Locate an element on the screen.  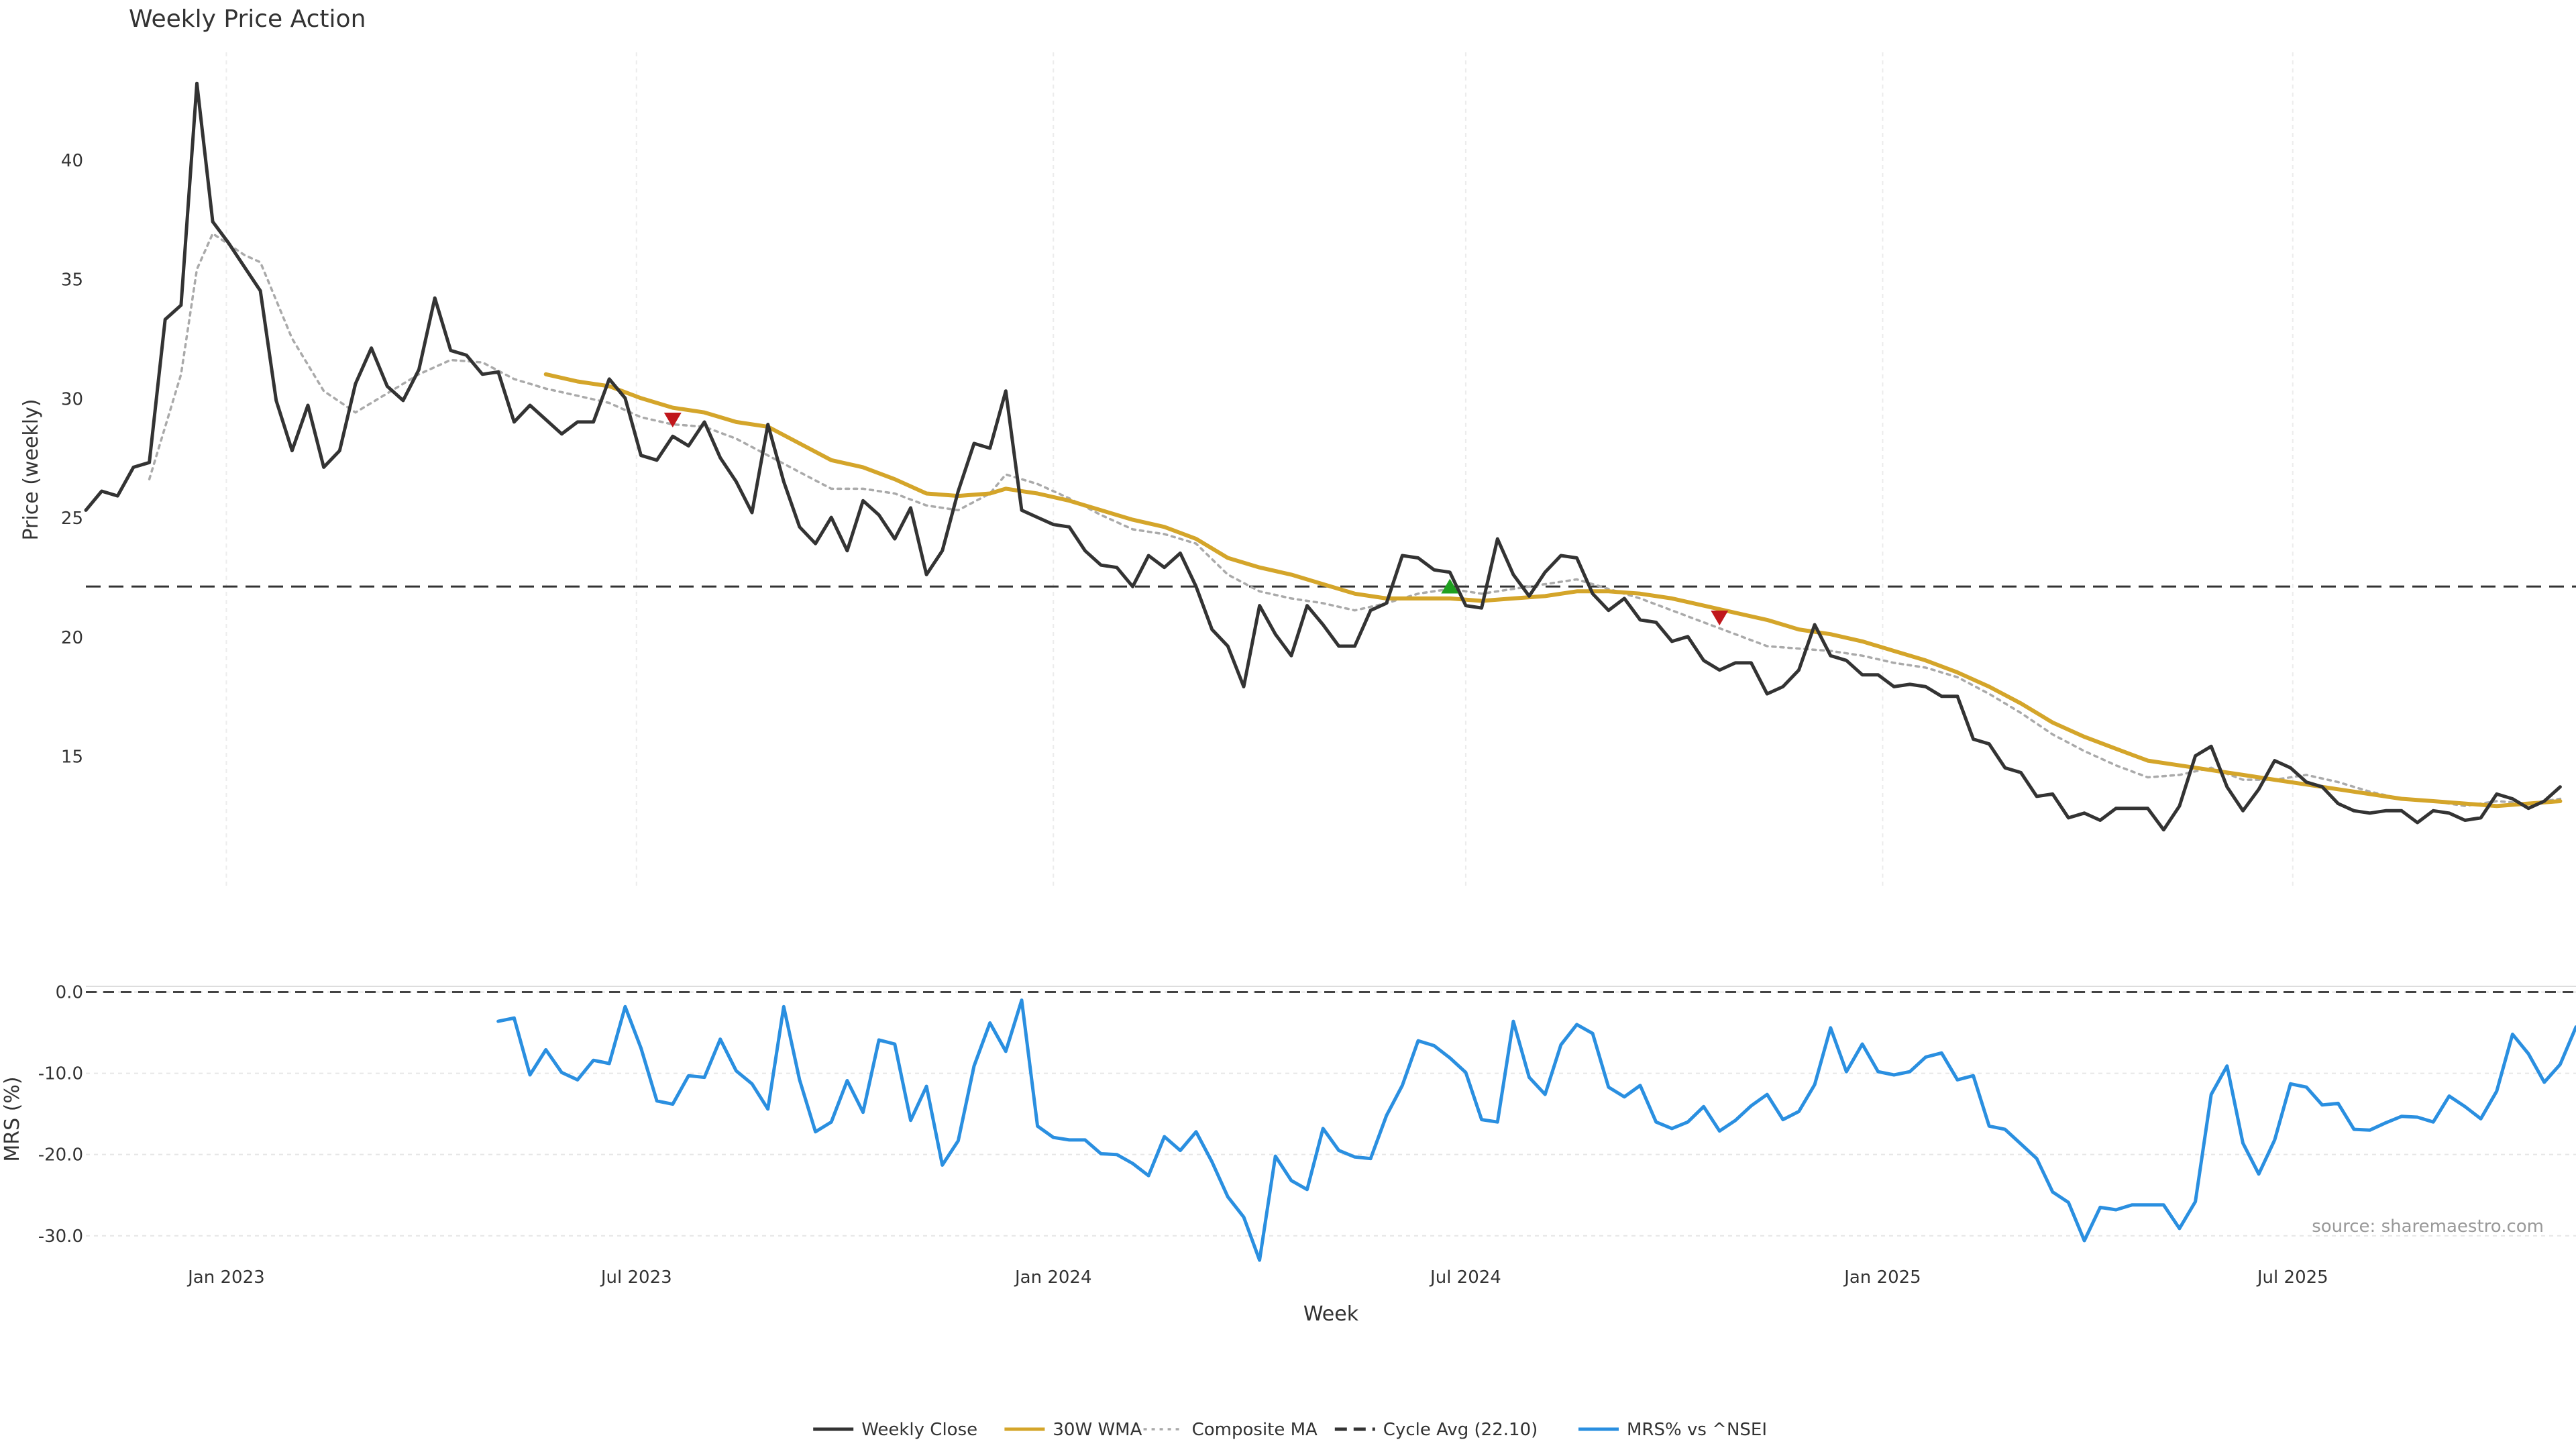
mrs-y-axis-label: MRS (%) is located at coordinates (12, 1119).